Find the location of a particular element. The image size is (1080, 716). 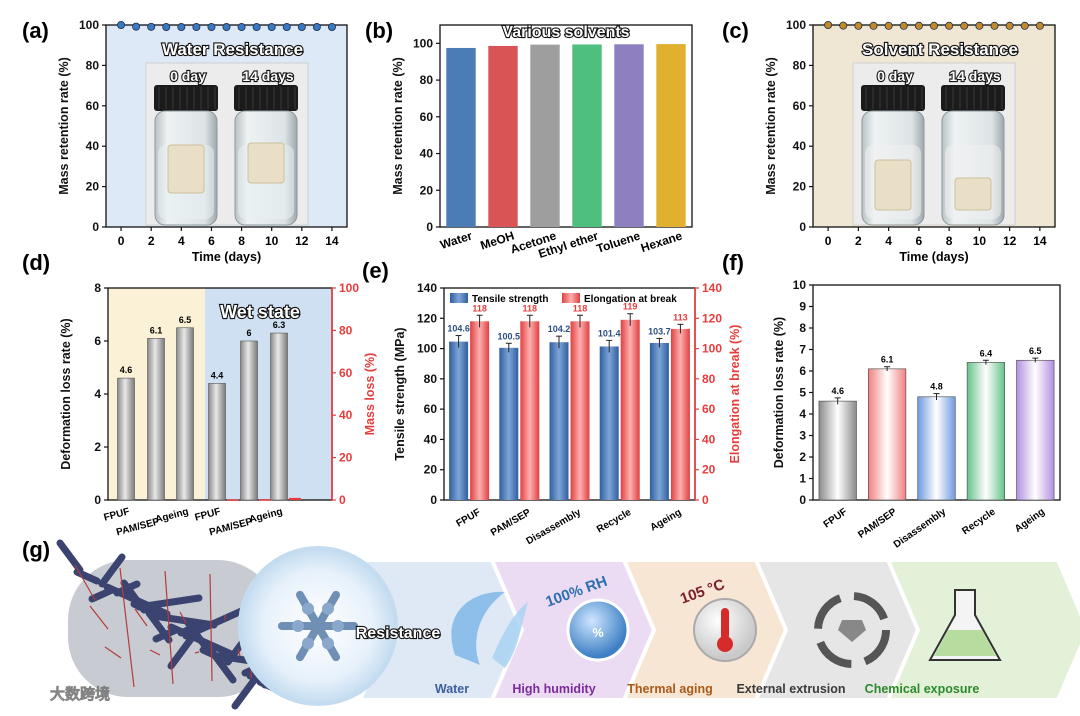

x-tick-label: Toluene is located at coordinates (619, 241).